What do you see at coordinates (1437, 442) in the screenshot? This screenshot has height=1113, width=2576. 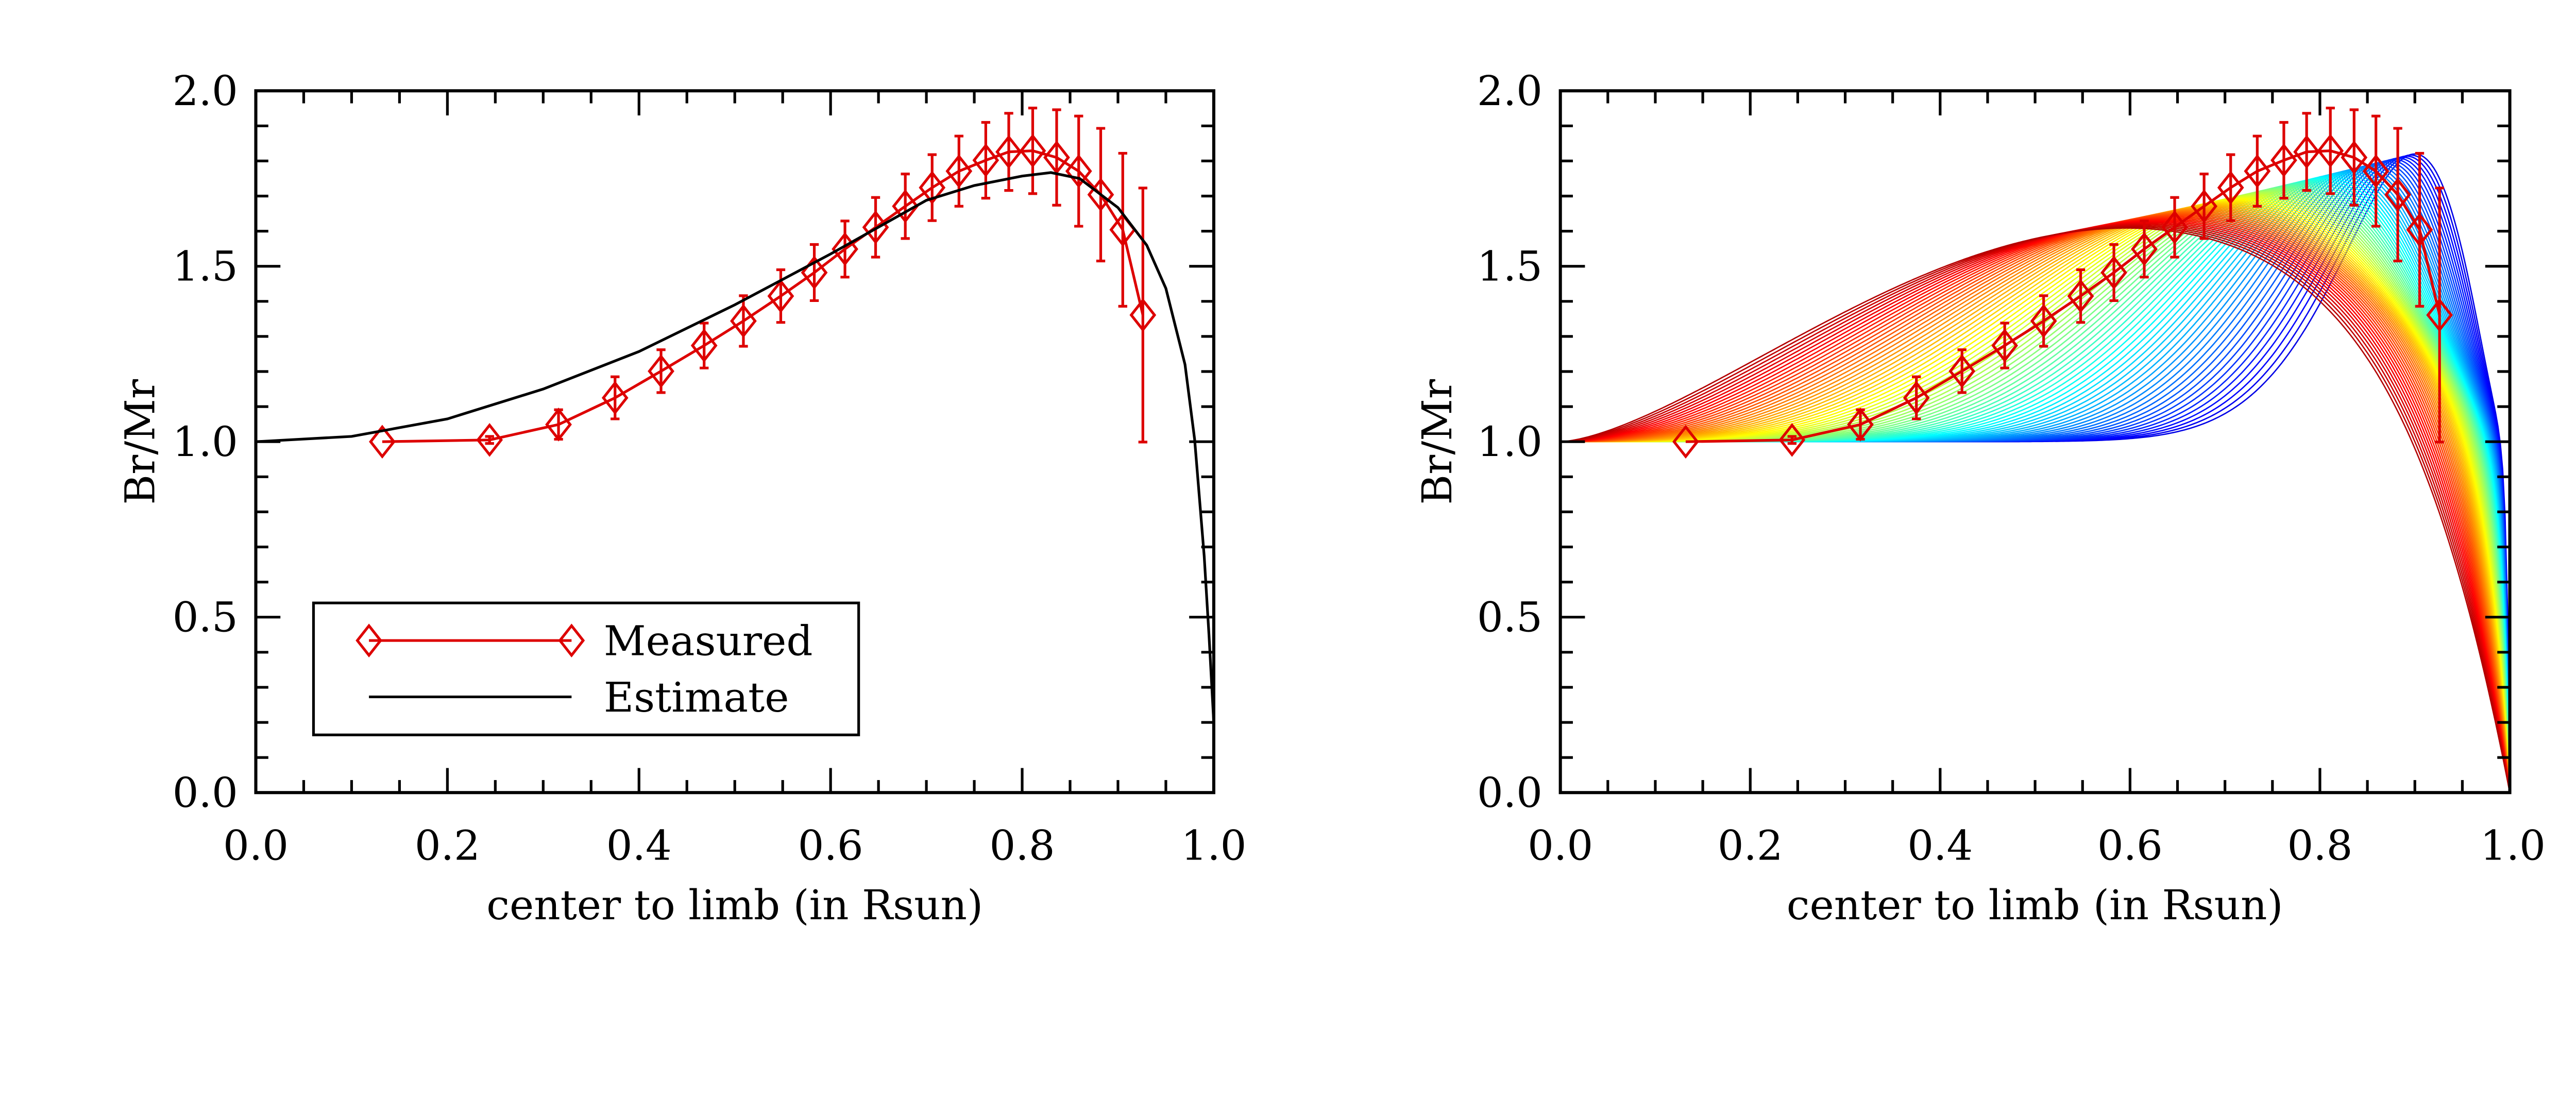 I see `y-axis-label: Br/Mr` at bounding box center [1437, 442].